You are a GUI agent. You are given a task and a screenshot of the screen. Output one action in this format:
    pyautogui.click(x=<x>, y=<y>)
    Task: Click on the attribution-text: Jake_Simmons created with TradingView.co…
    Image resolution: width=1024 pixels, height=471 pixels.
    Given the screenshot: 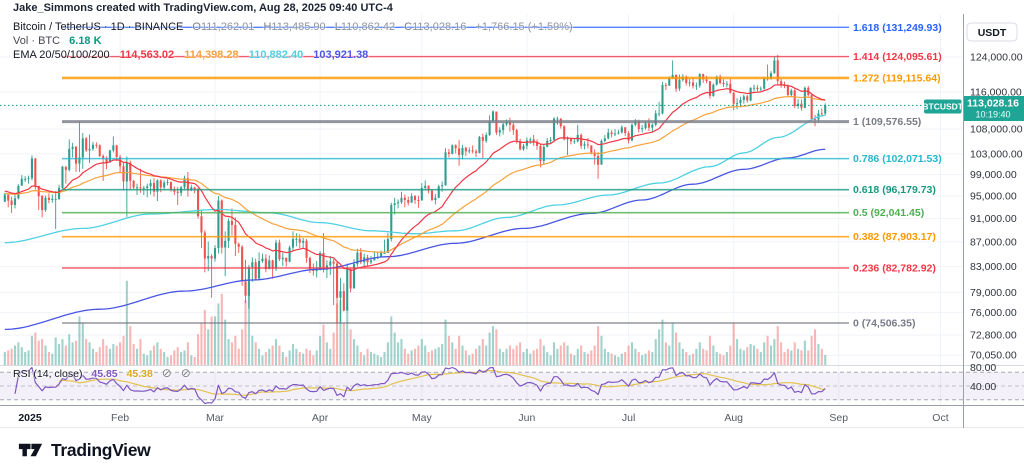 What is the action you would take?
    pyautogui.click(x=203, y=8)
    